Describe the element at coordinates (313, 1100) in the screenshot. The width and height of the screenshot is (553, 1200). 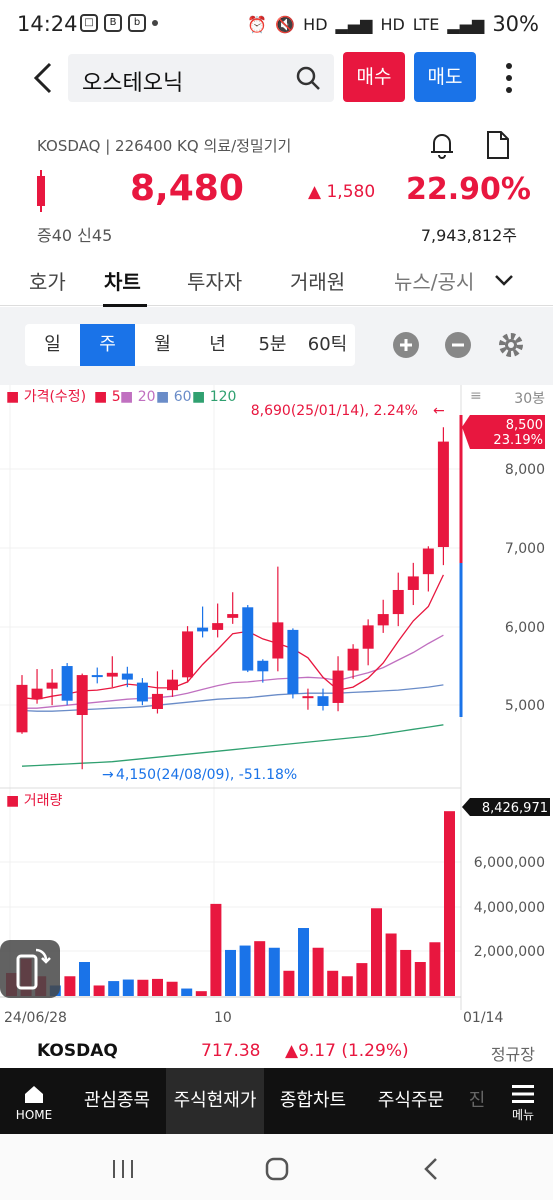
I see `nav-chart: 종합차트` at that location.